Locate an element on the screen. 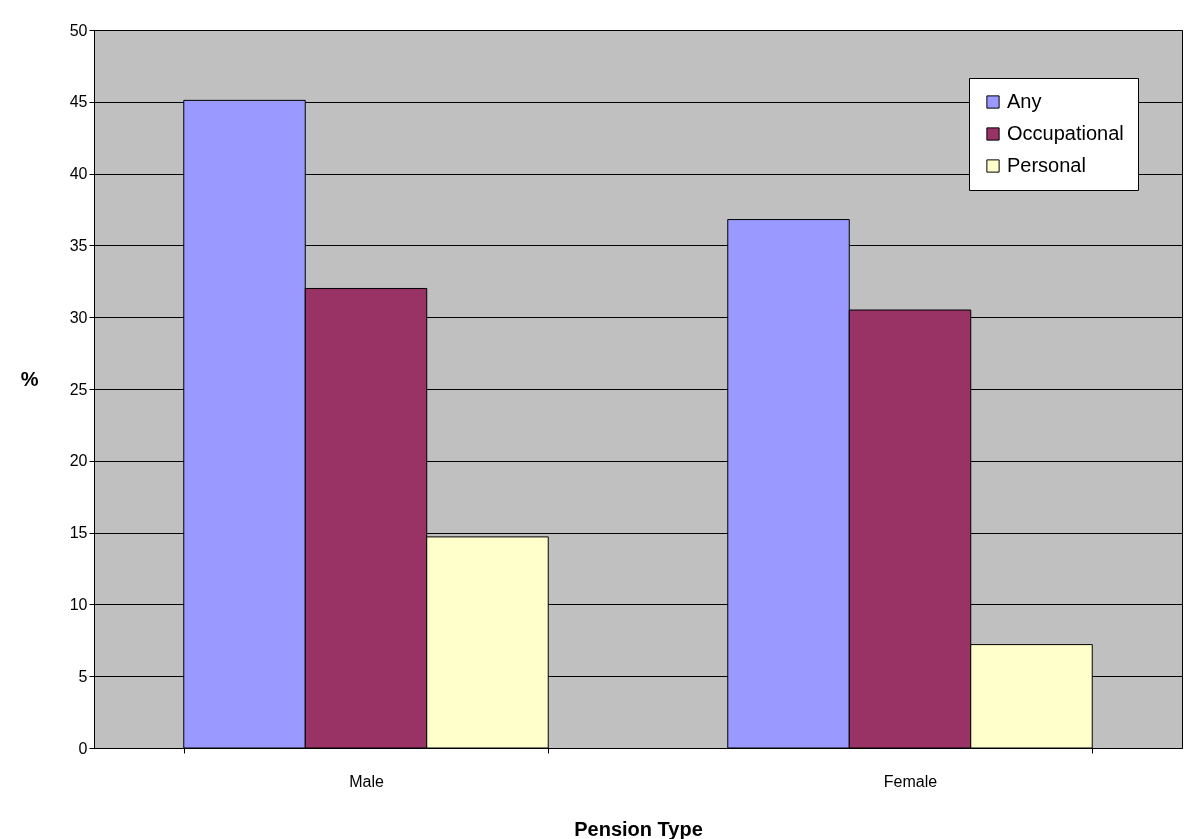 The width and height of the screenshot is (1197, 839). y-tick-label: 50 is located at coordinates (78, 30).